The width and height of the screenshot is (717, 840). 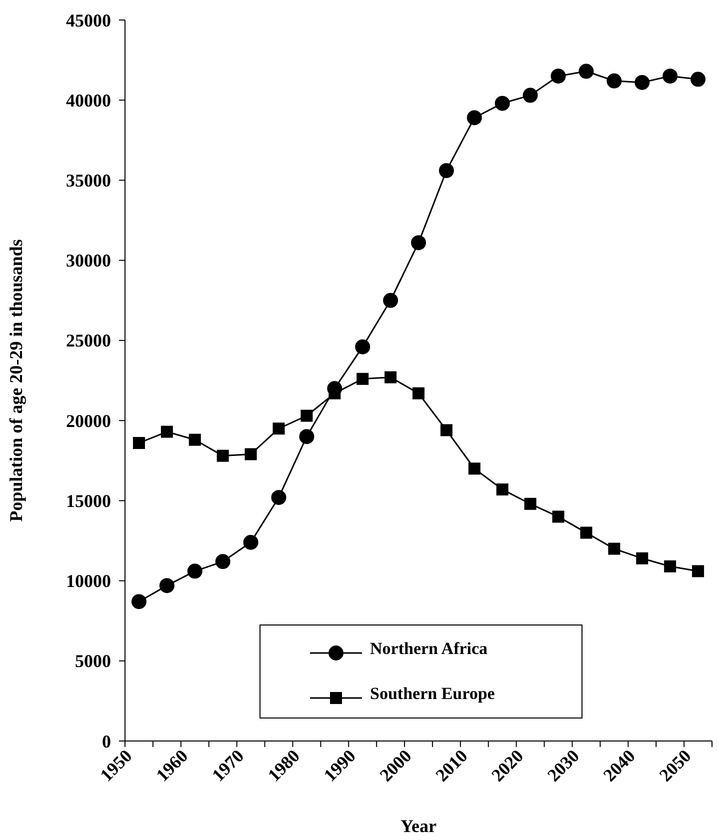 What do you see at coordinates (88, 420) in the screenshot?
I see `y-tick-label: 20000` at bounding box center [88, 420].